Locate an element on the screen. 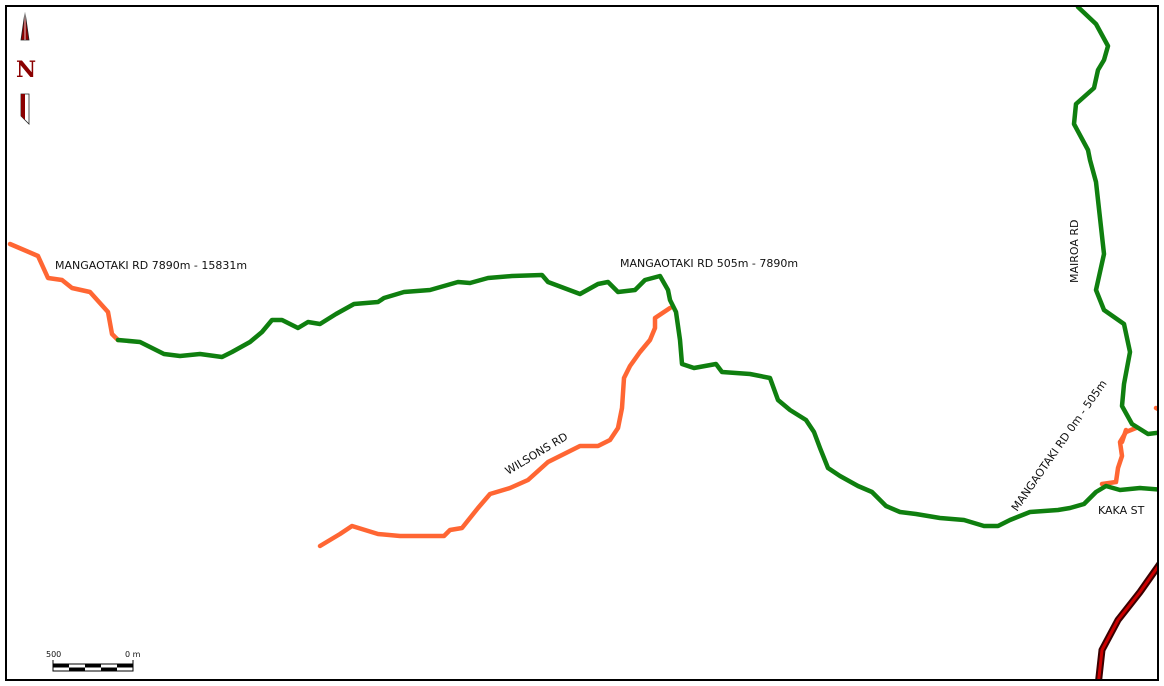 This screenshot has height=686, width=1164. label-kaka: KAKA ST is located at coordinates (1121, 510).